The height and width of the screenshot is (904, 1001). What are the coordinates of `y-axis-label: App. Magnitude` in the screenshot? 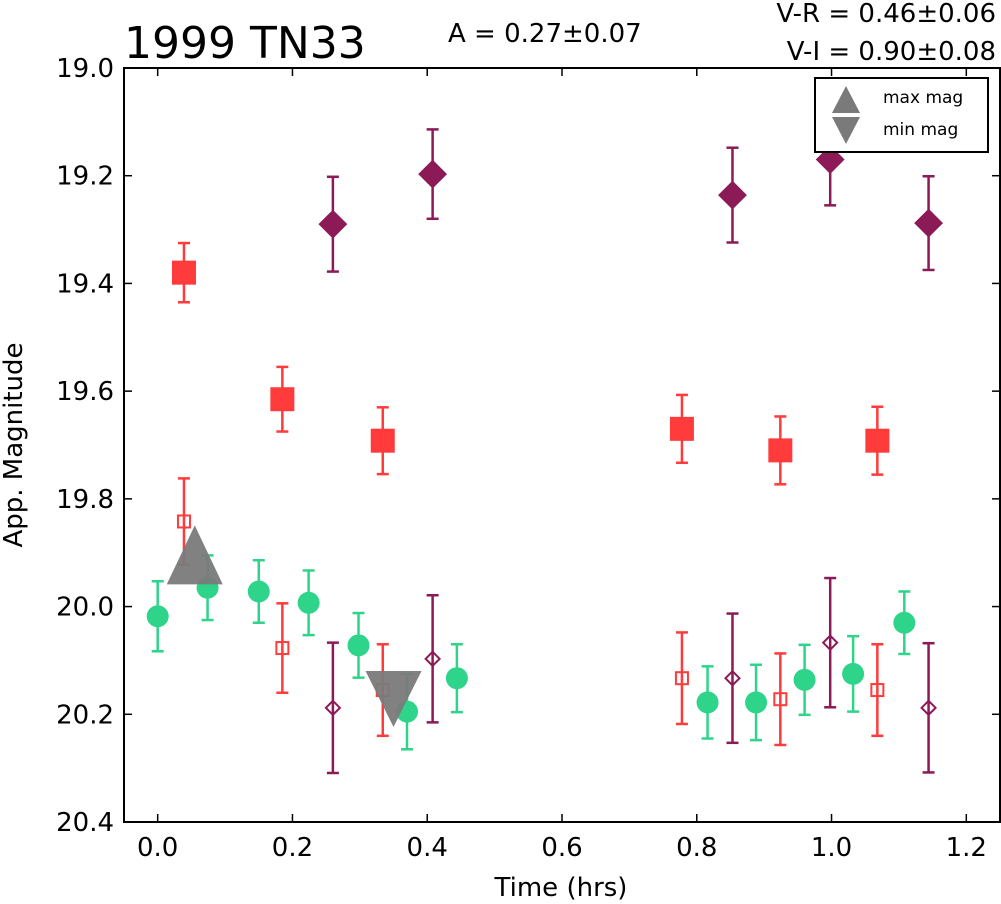 It's located at (14, 444).